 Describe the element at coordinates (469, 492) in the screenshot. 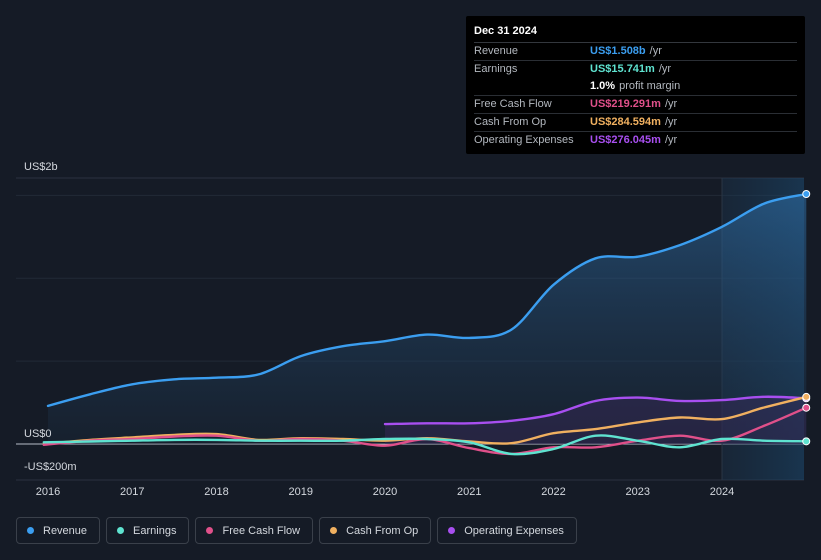

I see `x-tick-label: 2021` at that location.